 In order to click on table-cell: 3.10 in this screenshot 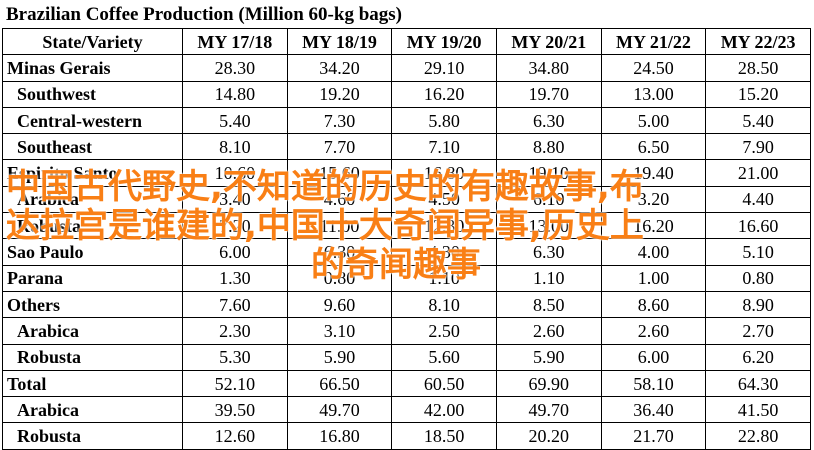, I will do `click(339, 331)`.